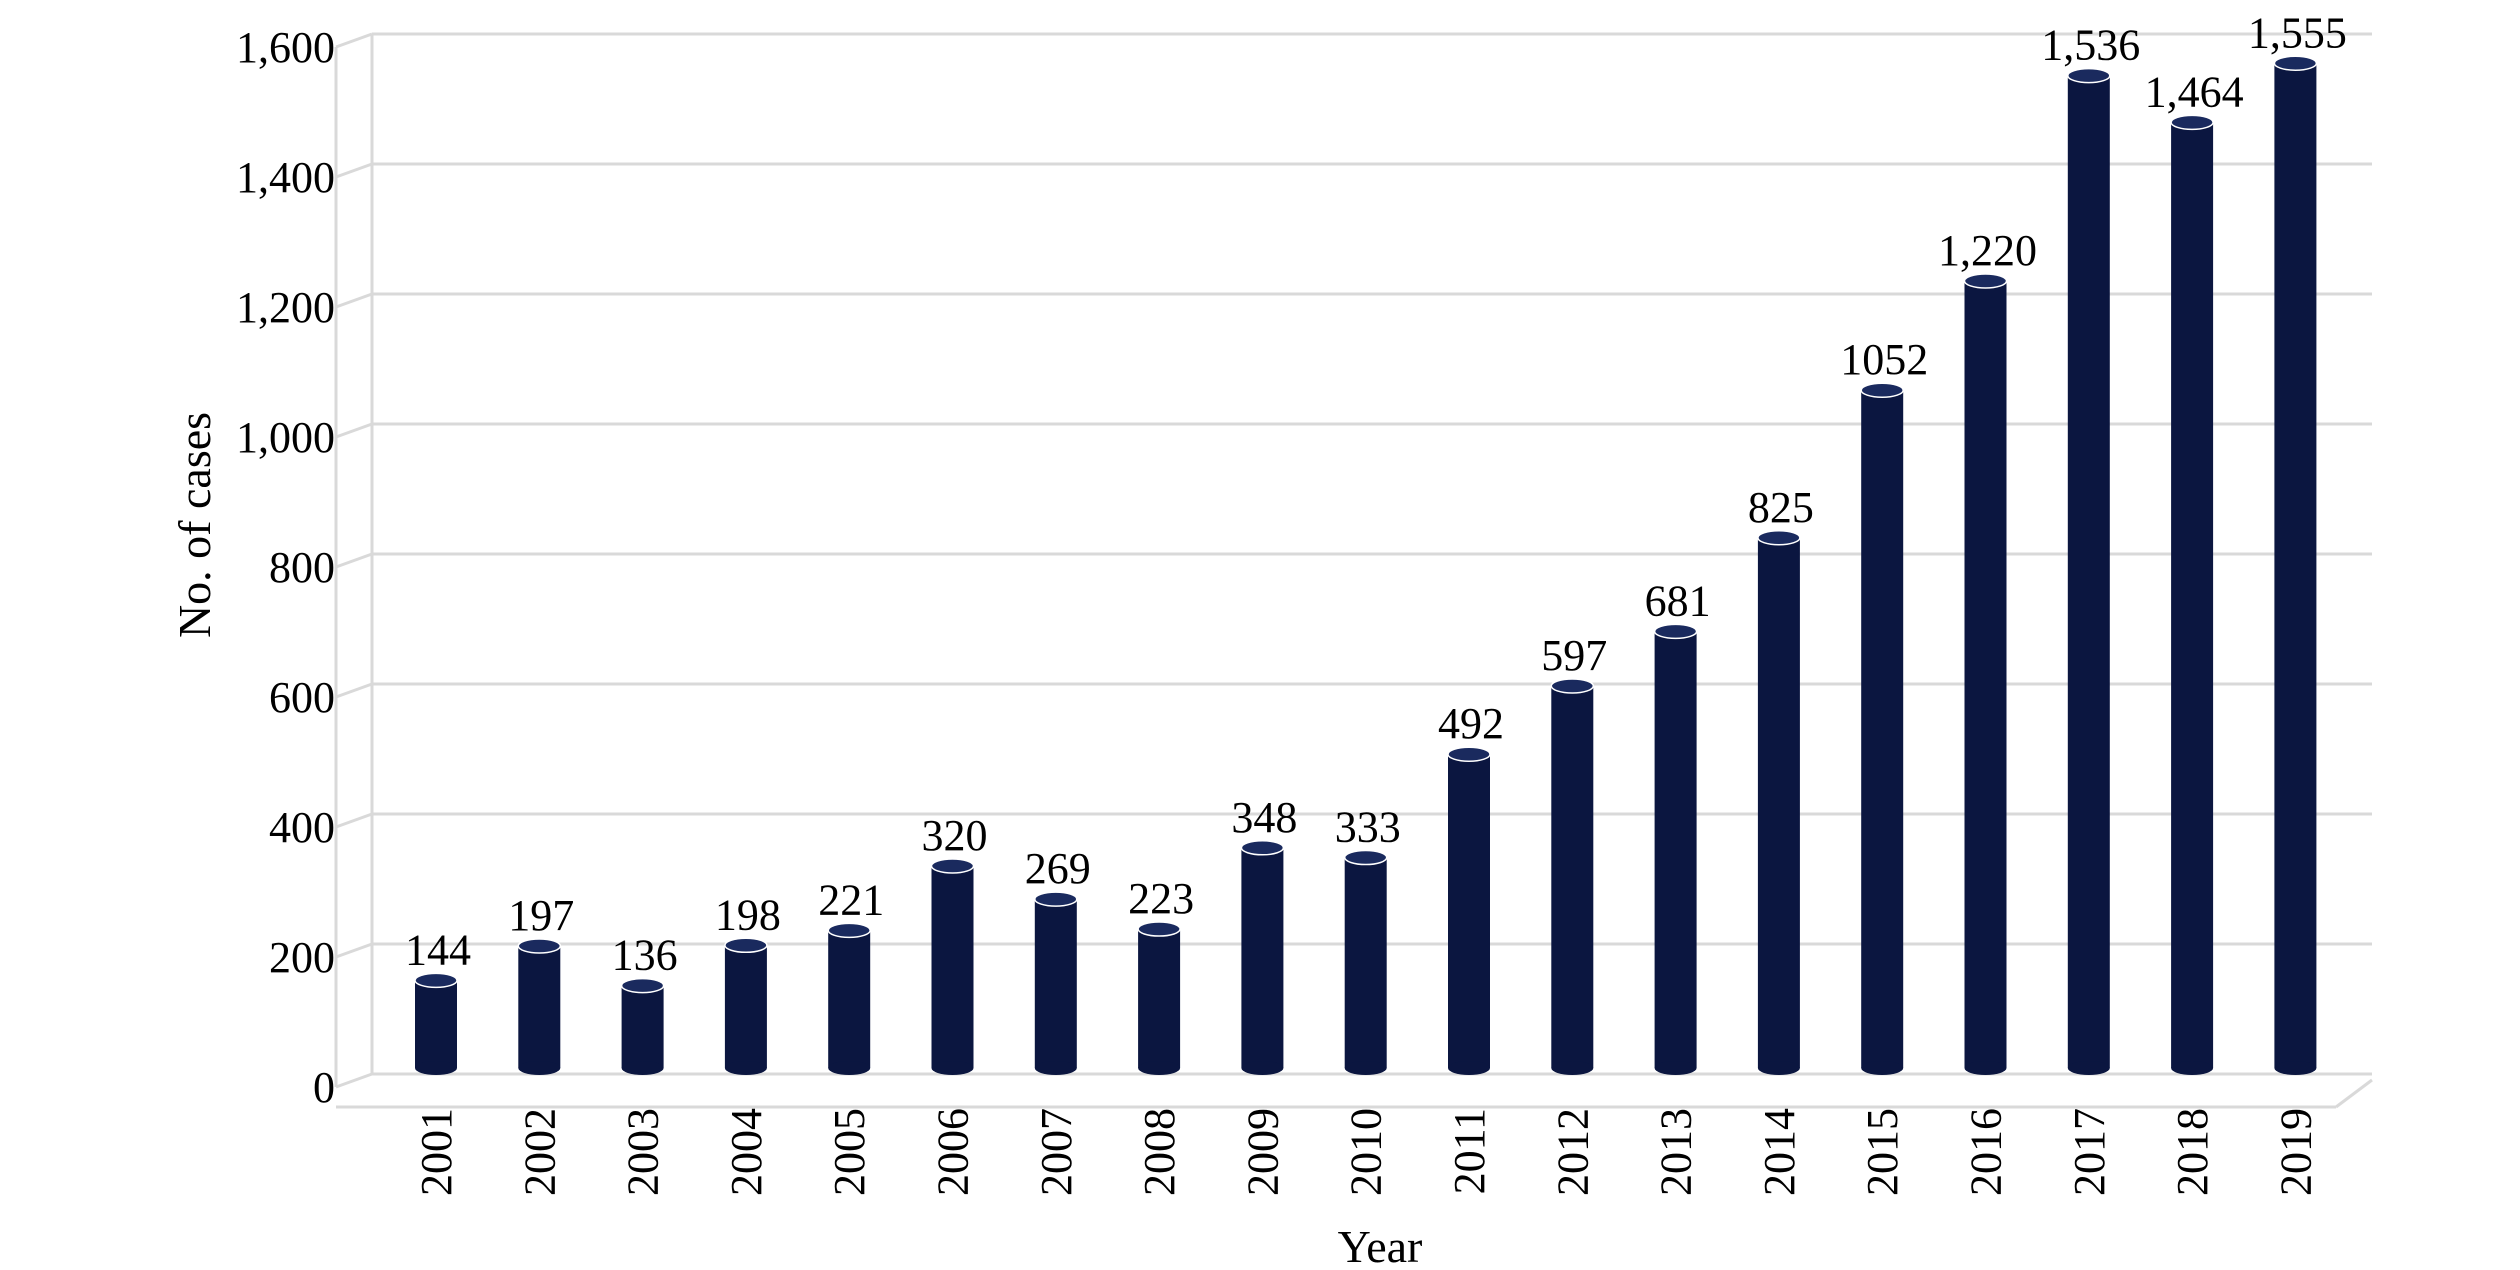 This screenshot has height=1270, width=2520. Describe the element at coordinates (851, 899) in the screenshot. I see `data-label: 221` at that location.